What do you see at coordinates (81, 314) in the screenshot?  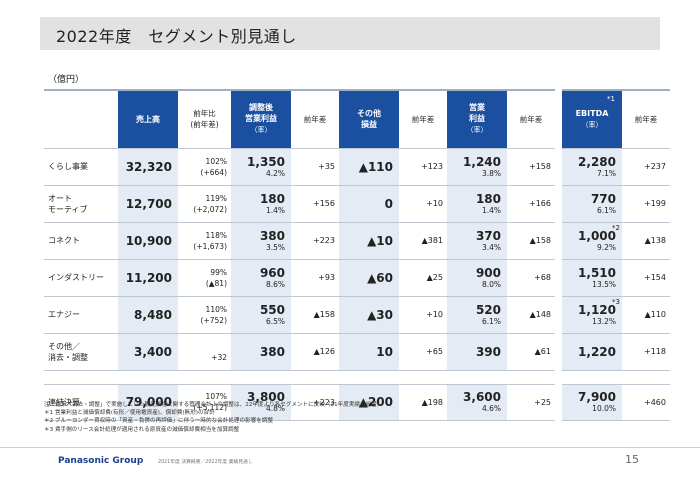 I see `row-label: エナジー` at bounding box center [81, 314].